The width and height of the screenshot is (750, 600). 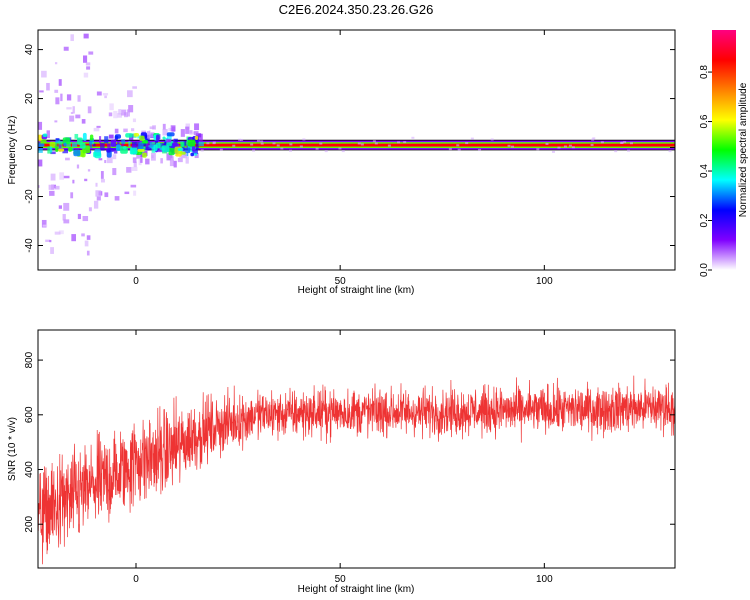 What do you see at coordinates (356, 145) in the screenshot?
I see `spectrogram-band-core` at bounding box center [356, 145].